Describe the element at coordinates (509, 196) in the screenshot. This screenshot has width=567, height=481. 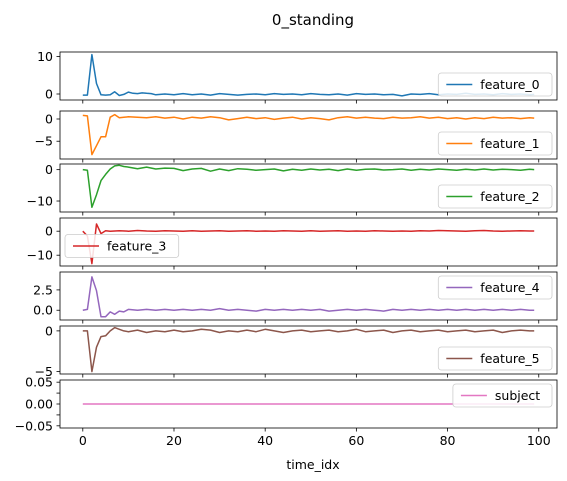
I see `legend-label: feature_2` at that location.